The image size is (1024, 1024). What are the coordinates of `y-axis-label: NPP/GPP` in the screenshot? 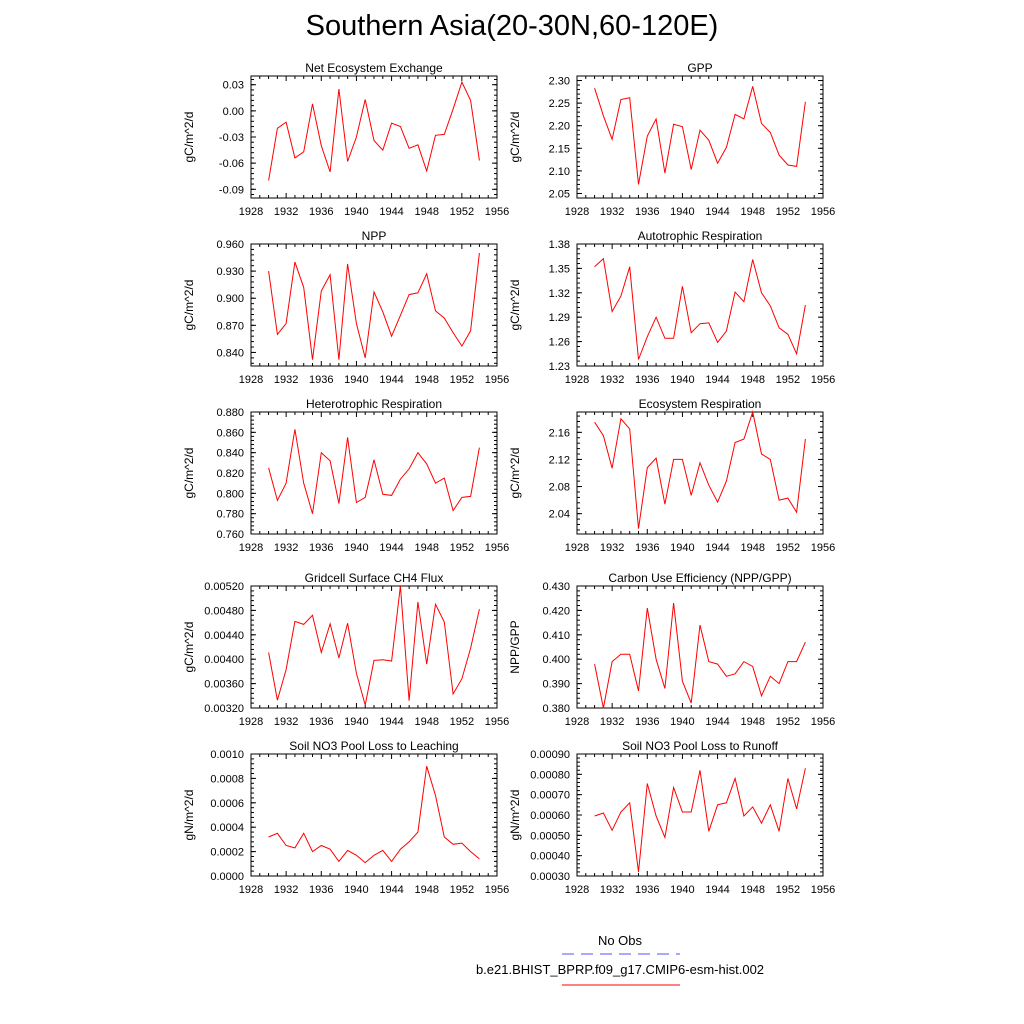 It's located at (515, 646).